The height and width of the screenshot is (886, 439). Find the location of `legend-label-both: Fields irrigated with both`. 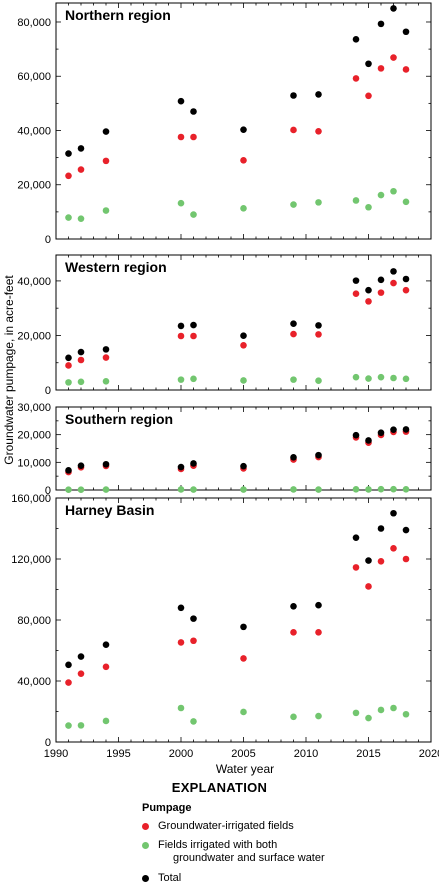

legend-label-both: Fields irrigated with both is located at coordinates (218, 845).